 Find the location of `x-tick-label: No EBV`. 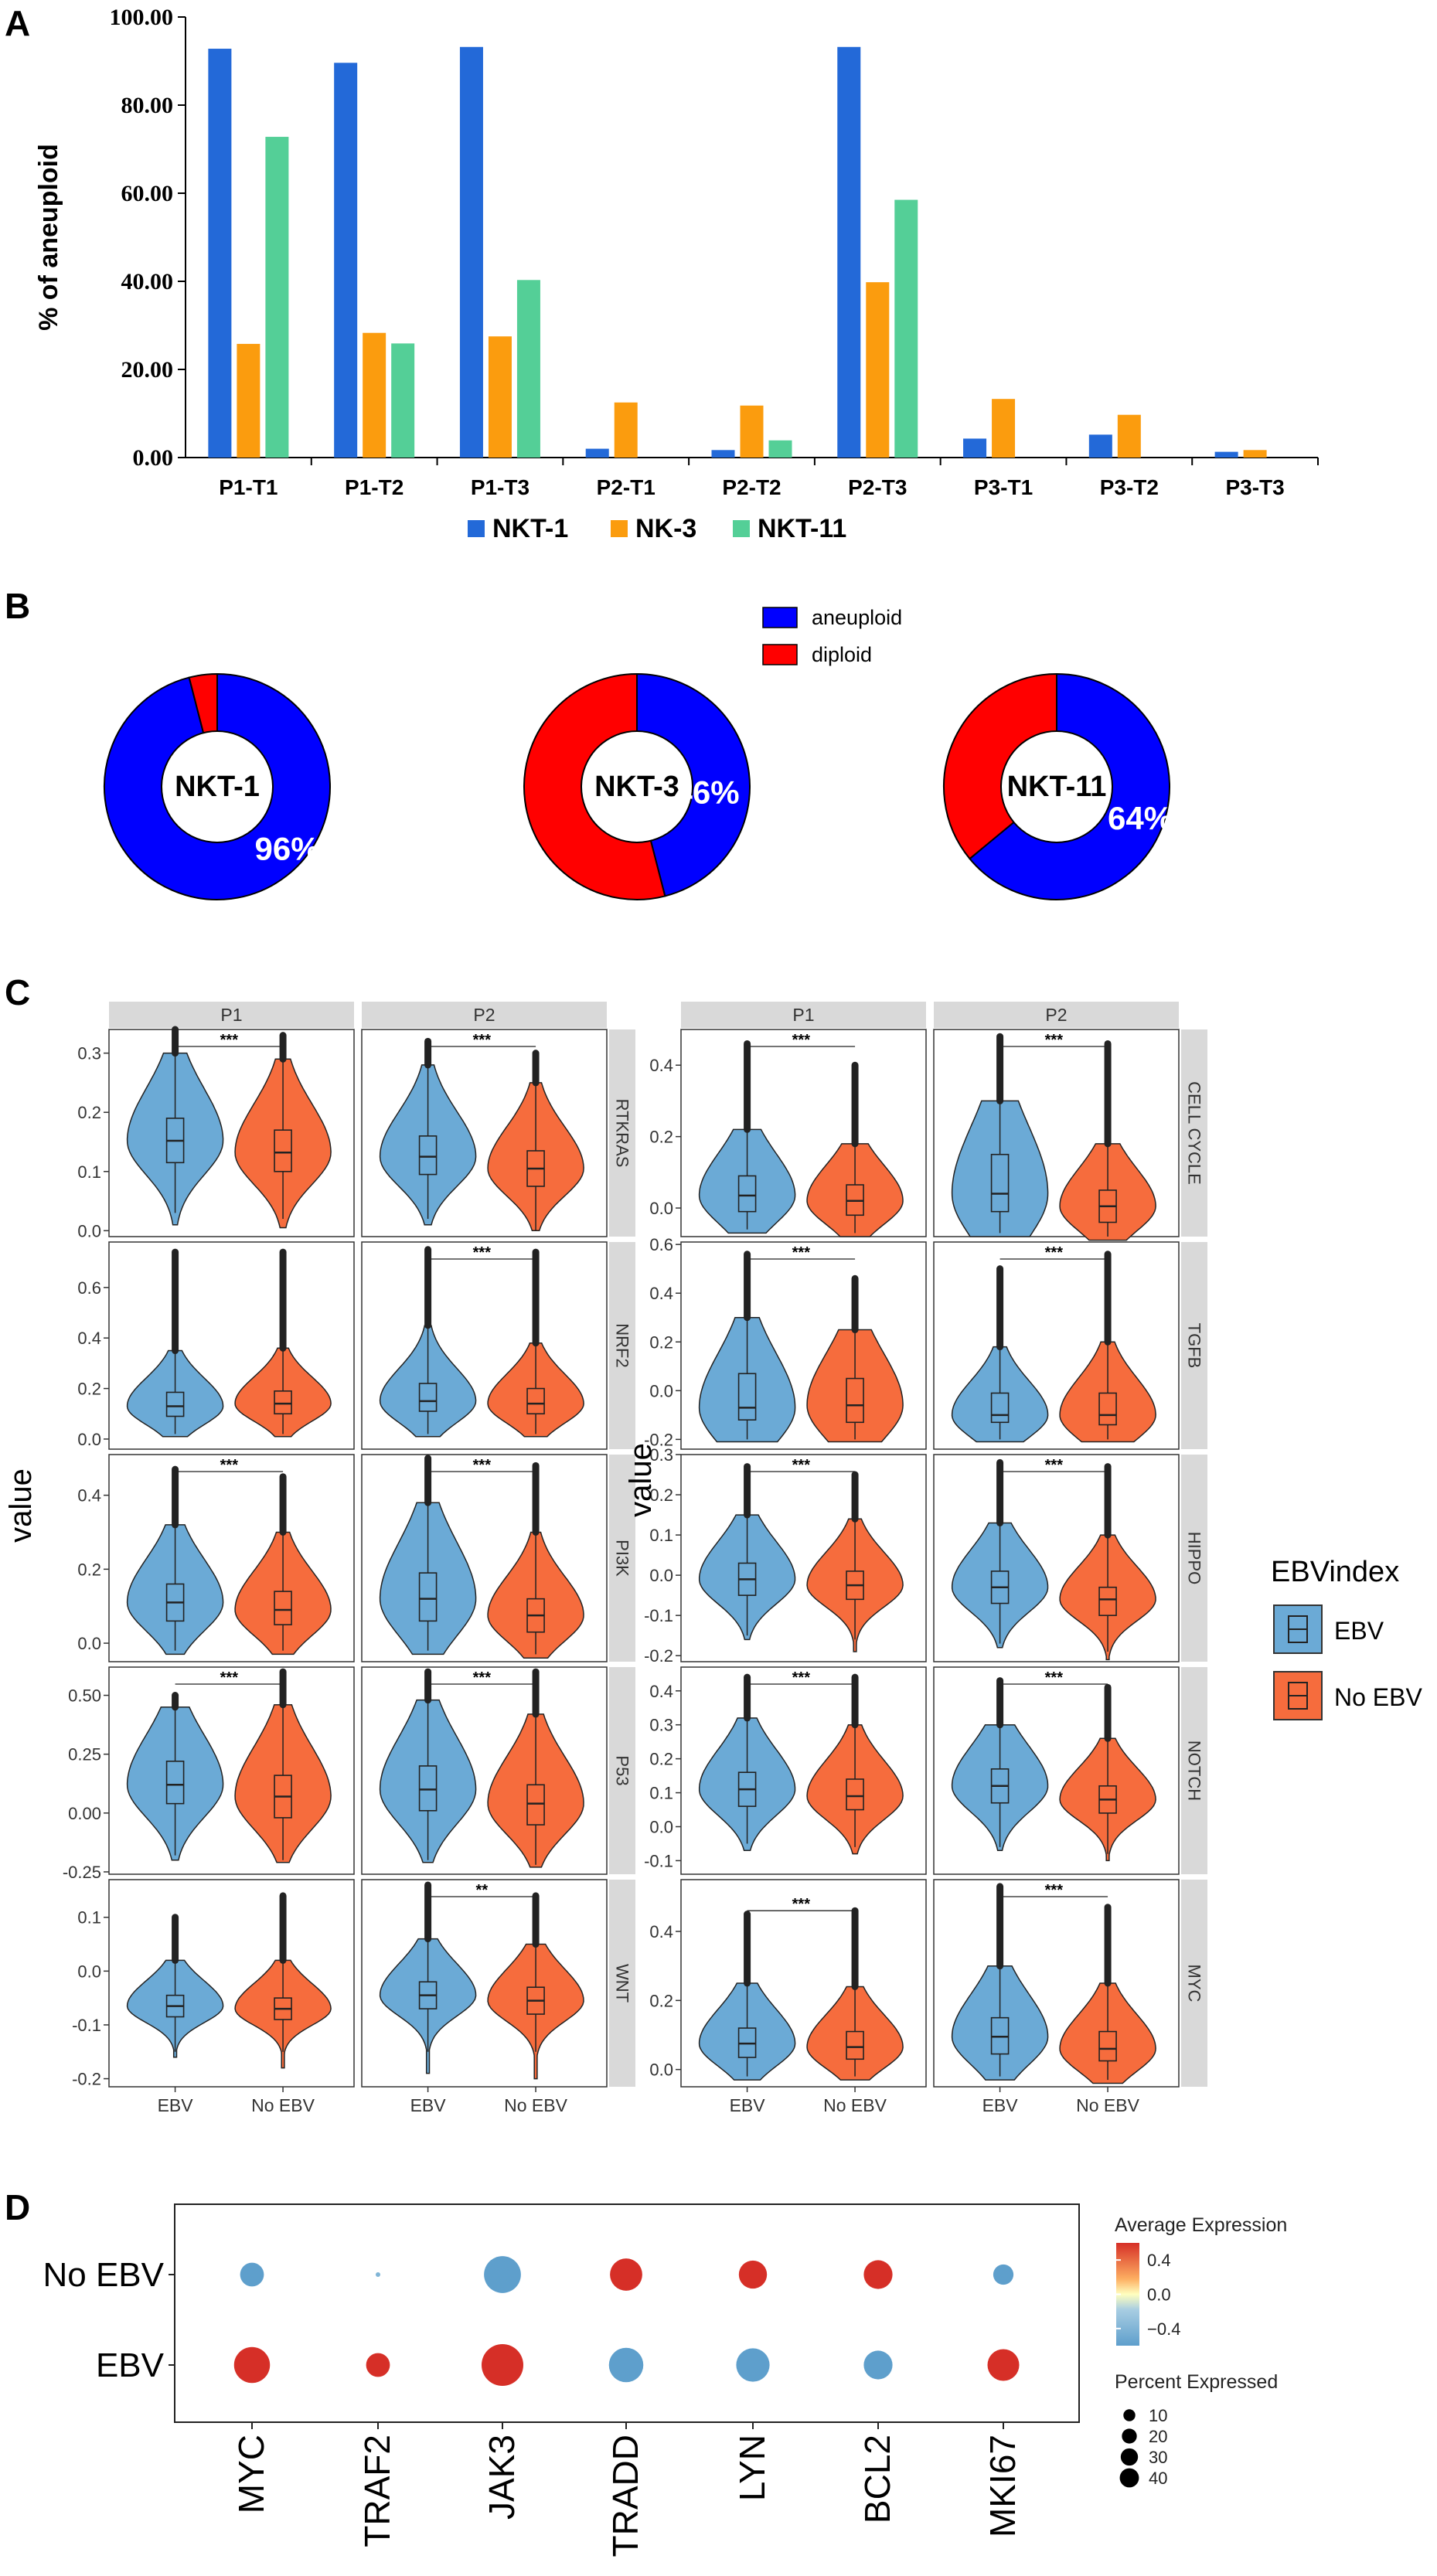

x-tick-label: No EBV is located at coordinates (536, 2105).